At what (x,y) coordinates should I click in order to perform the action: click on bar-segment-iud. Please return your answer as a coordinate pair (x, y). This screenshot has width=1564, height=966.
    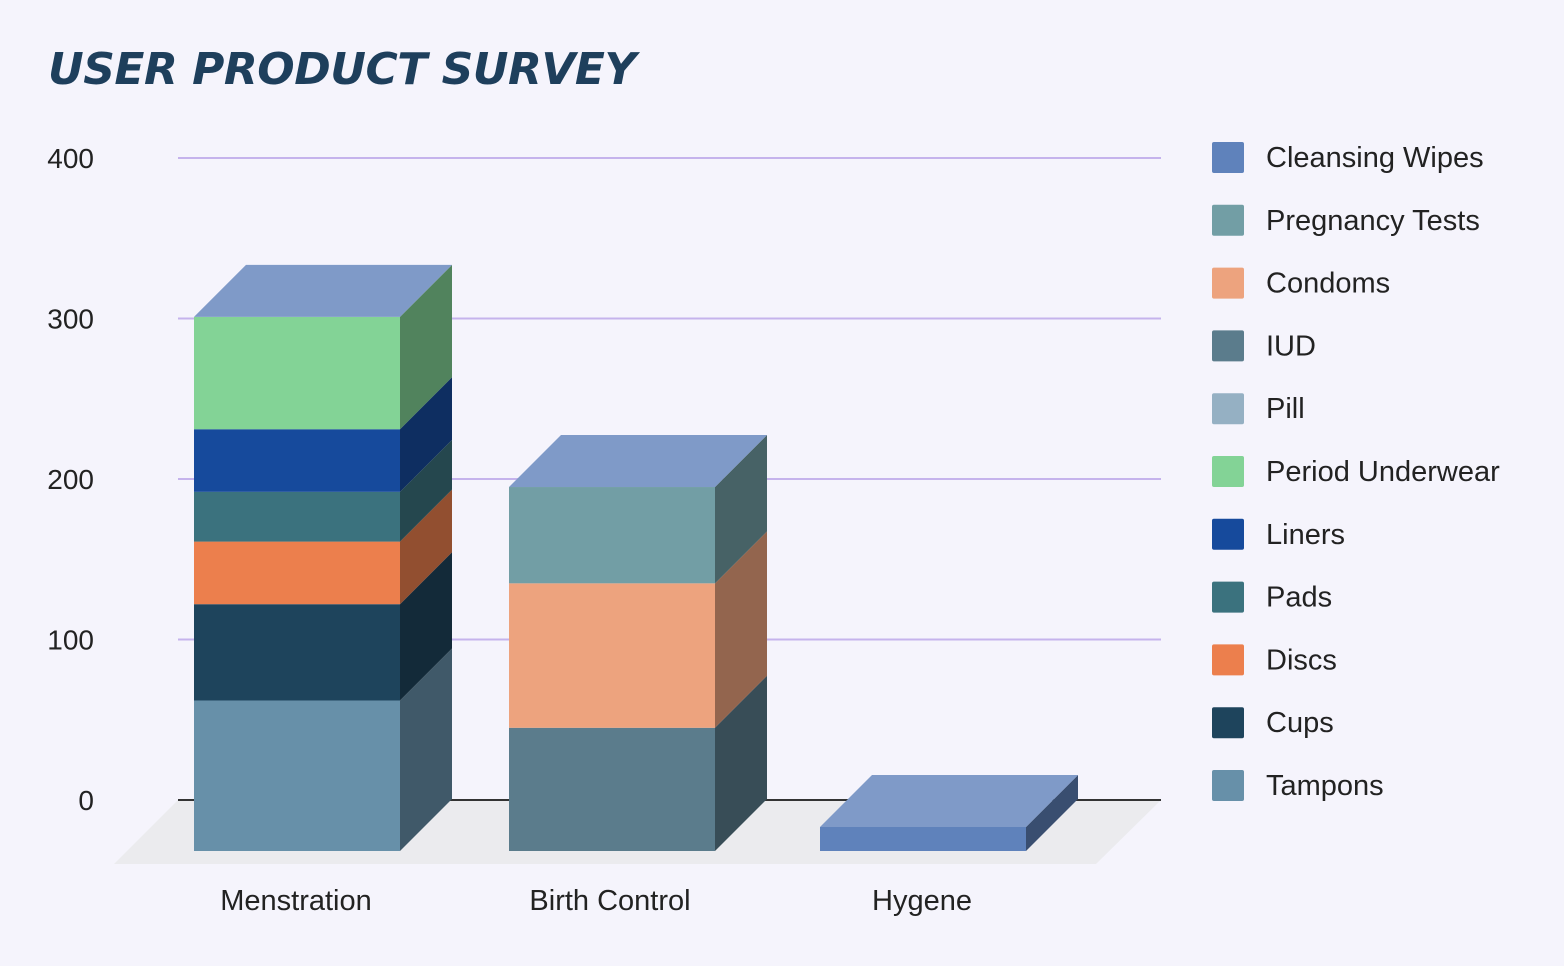
    Looking at the image, I should click on (612, 789).